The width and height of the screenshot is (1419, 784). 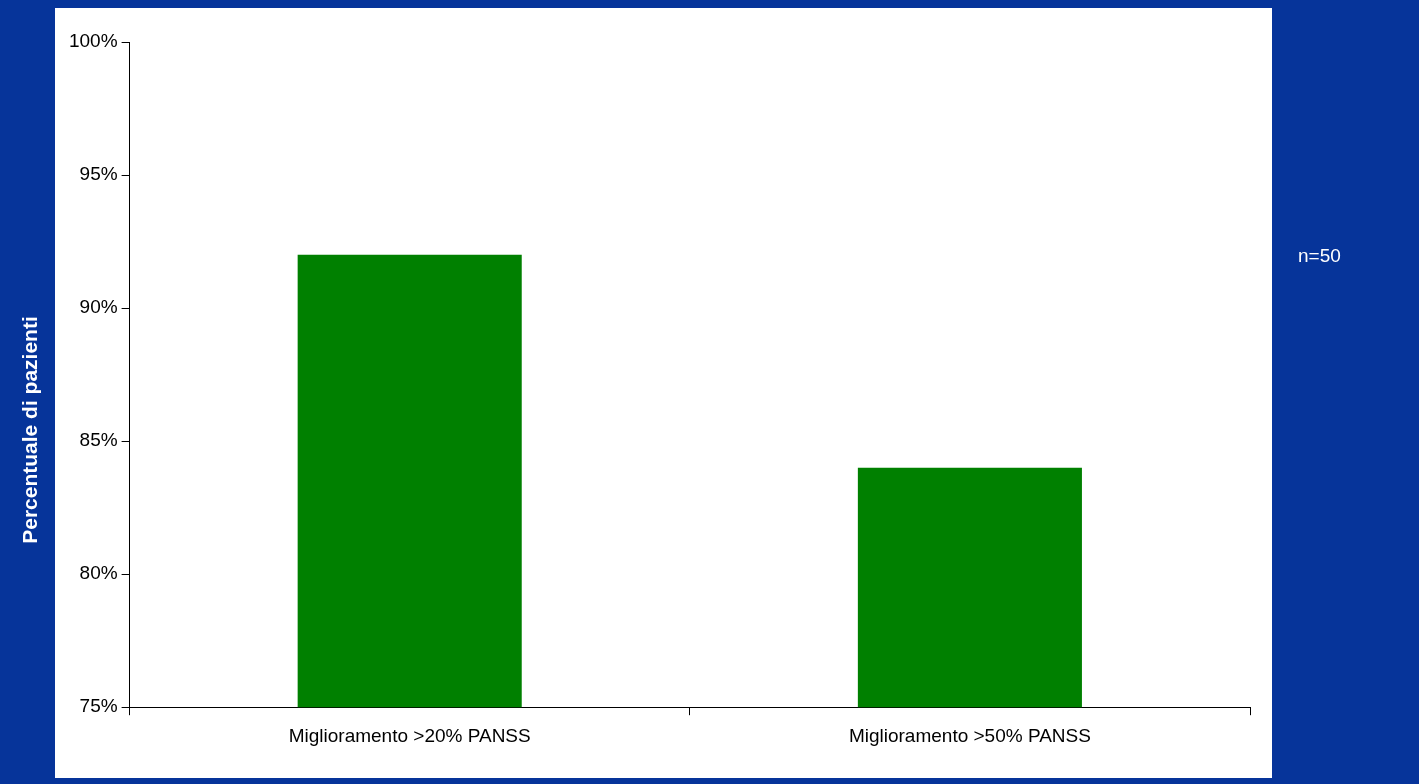 I want to click on y-tick-label: 85%, so click(x=98, y=440).